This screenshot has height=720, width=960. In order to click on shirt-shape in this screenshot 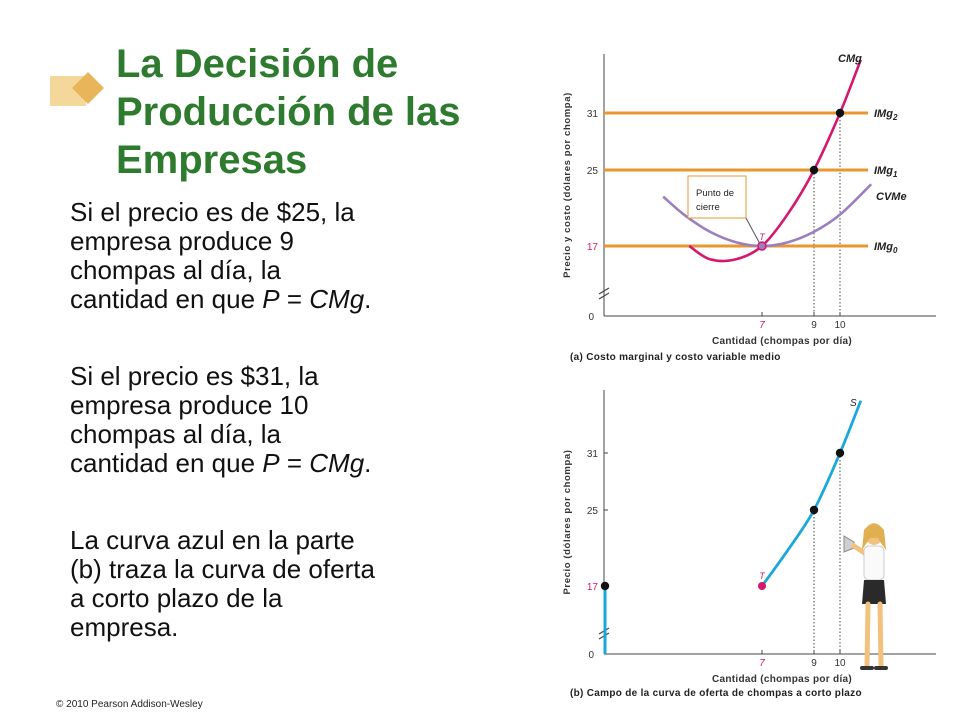, I will do `click(874, 563)`.